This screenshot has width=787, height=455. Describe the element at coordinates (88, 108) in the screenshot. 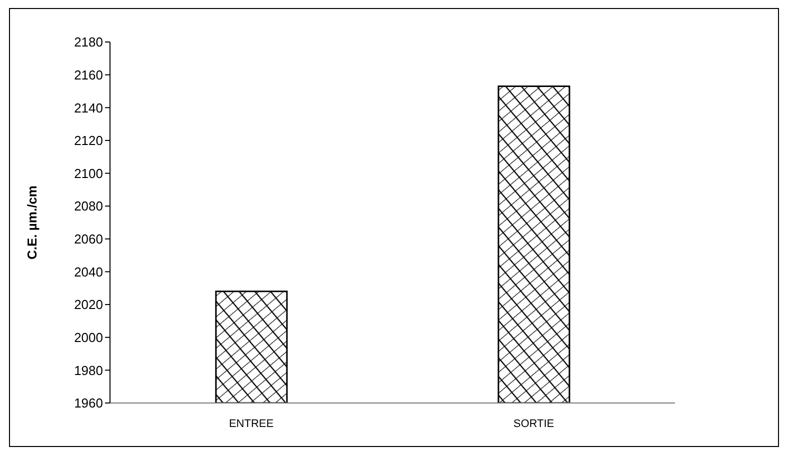

I see `y-tick-label: 2140` at that location.